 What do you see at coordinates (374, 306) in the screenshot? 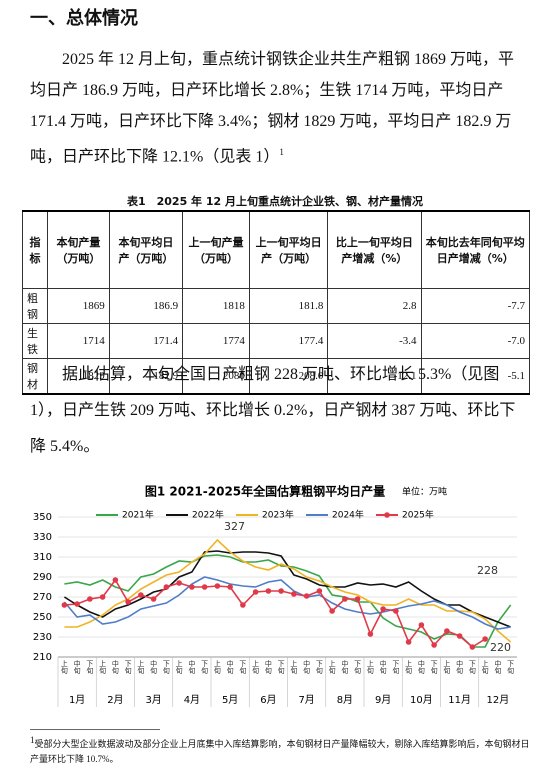
I see `cell: 2.8` at bounding box center [374, 306].